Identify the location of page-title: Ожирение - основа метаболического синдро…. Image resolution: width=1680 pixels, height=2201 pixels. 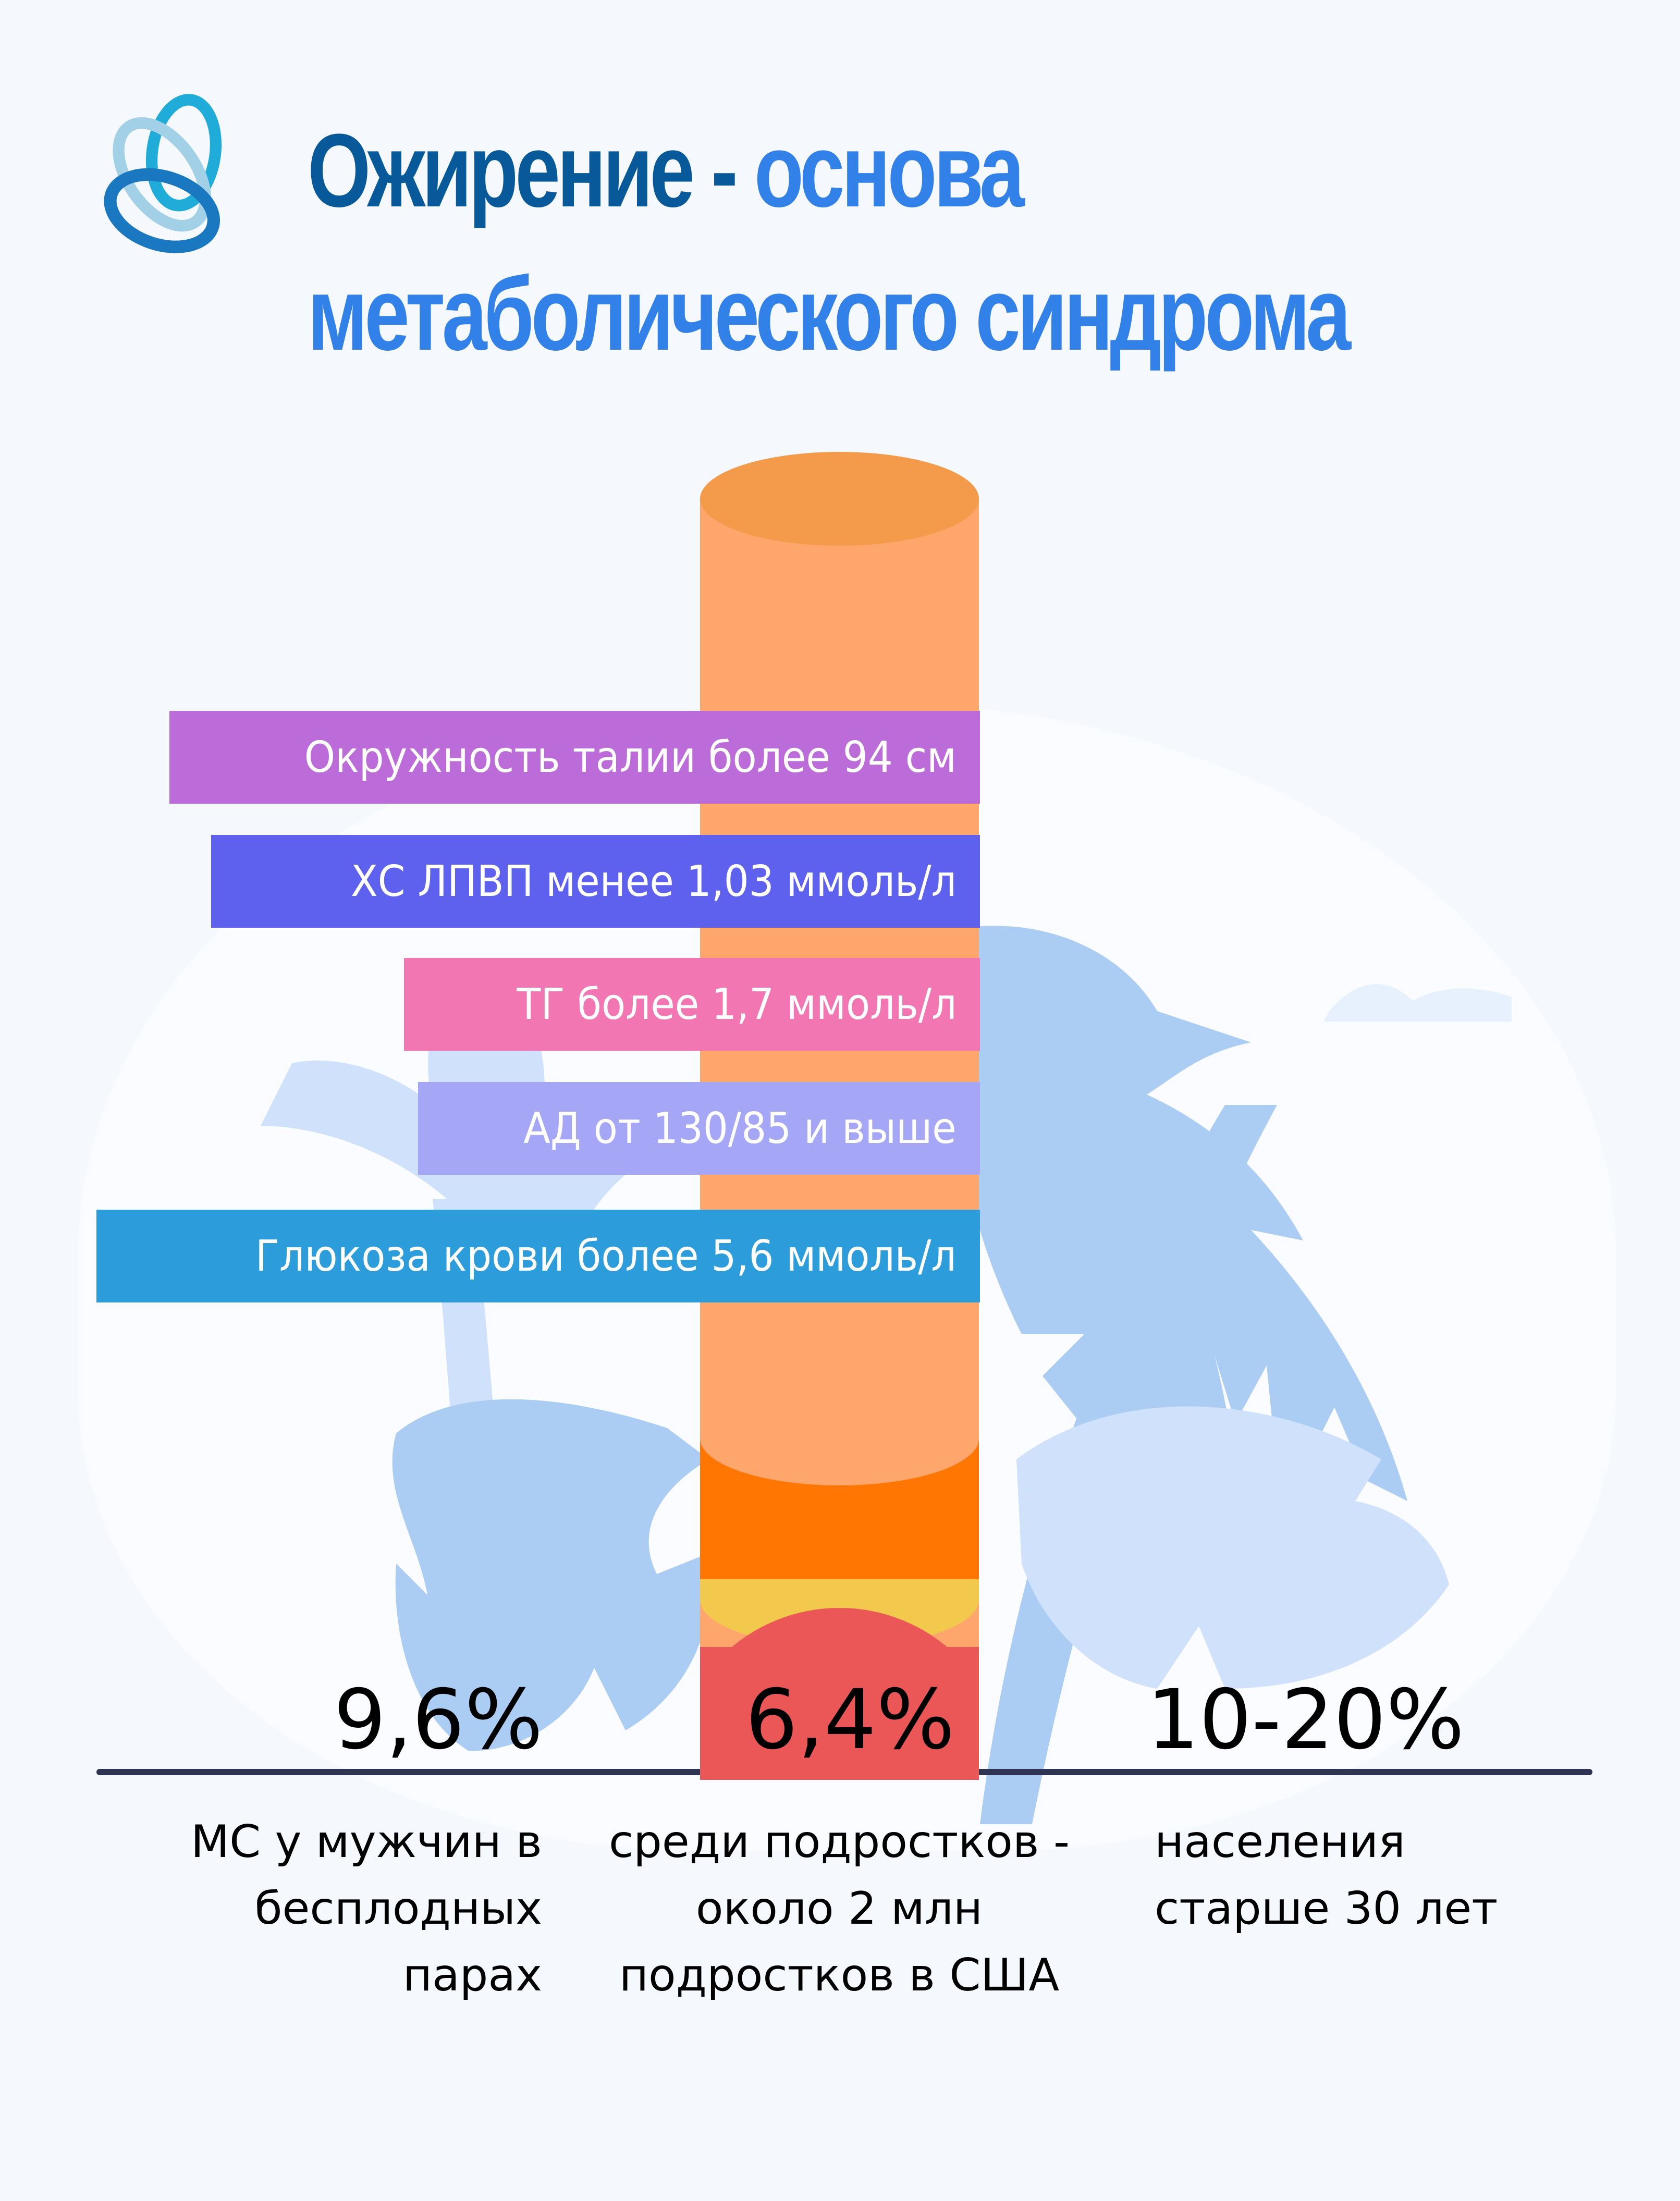
(829, 242).